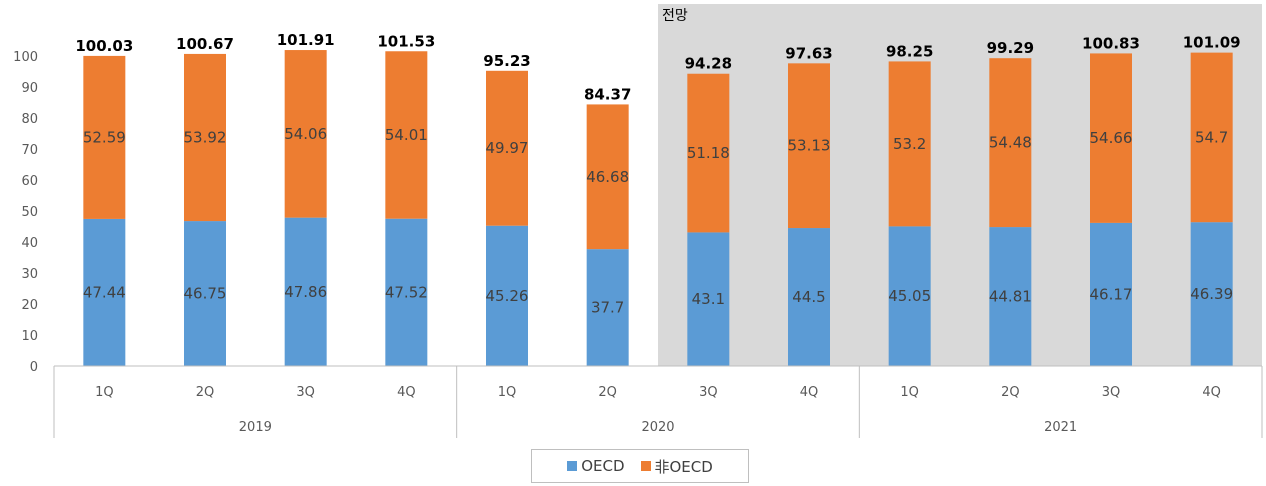 The image size is (1266, 486). What do you see at coordinates (603, 466) in the screenshot?
I see `legend-label-oecd: OECD` at bounding box center [603, 466].